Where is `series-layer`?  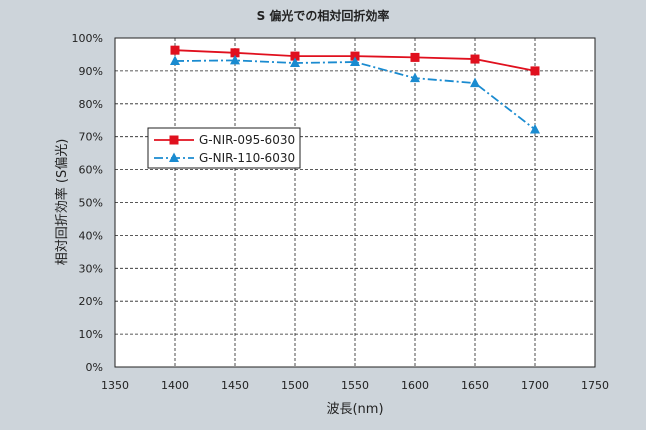 series-layer is located at coordinates (355, 89).